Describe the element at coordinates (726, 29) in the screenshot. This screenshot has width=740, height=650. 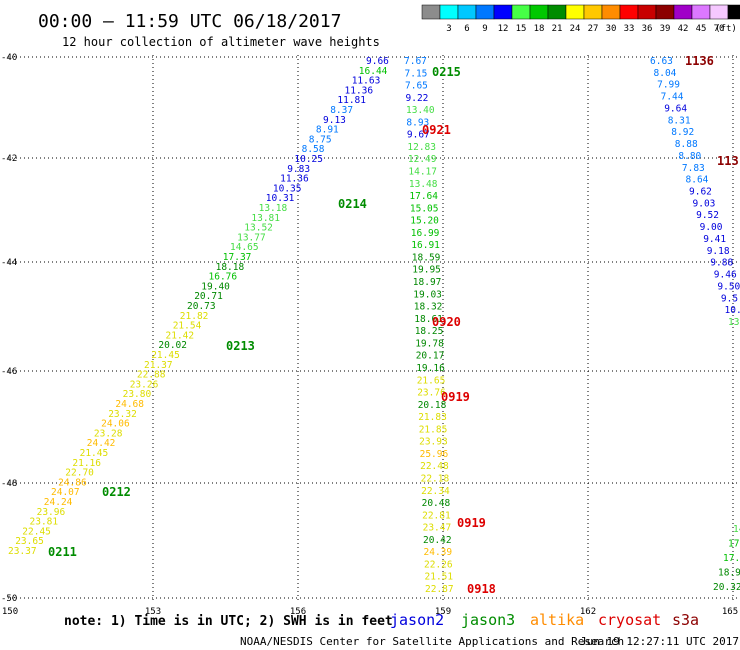
I see `colorbar-unit: (ft)` at that location.